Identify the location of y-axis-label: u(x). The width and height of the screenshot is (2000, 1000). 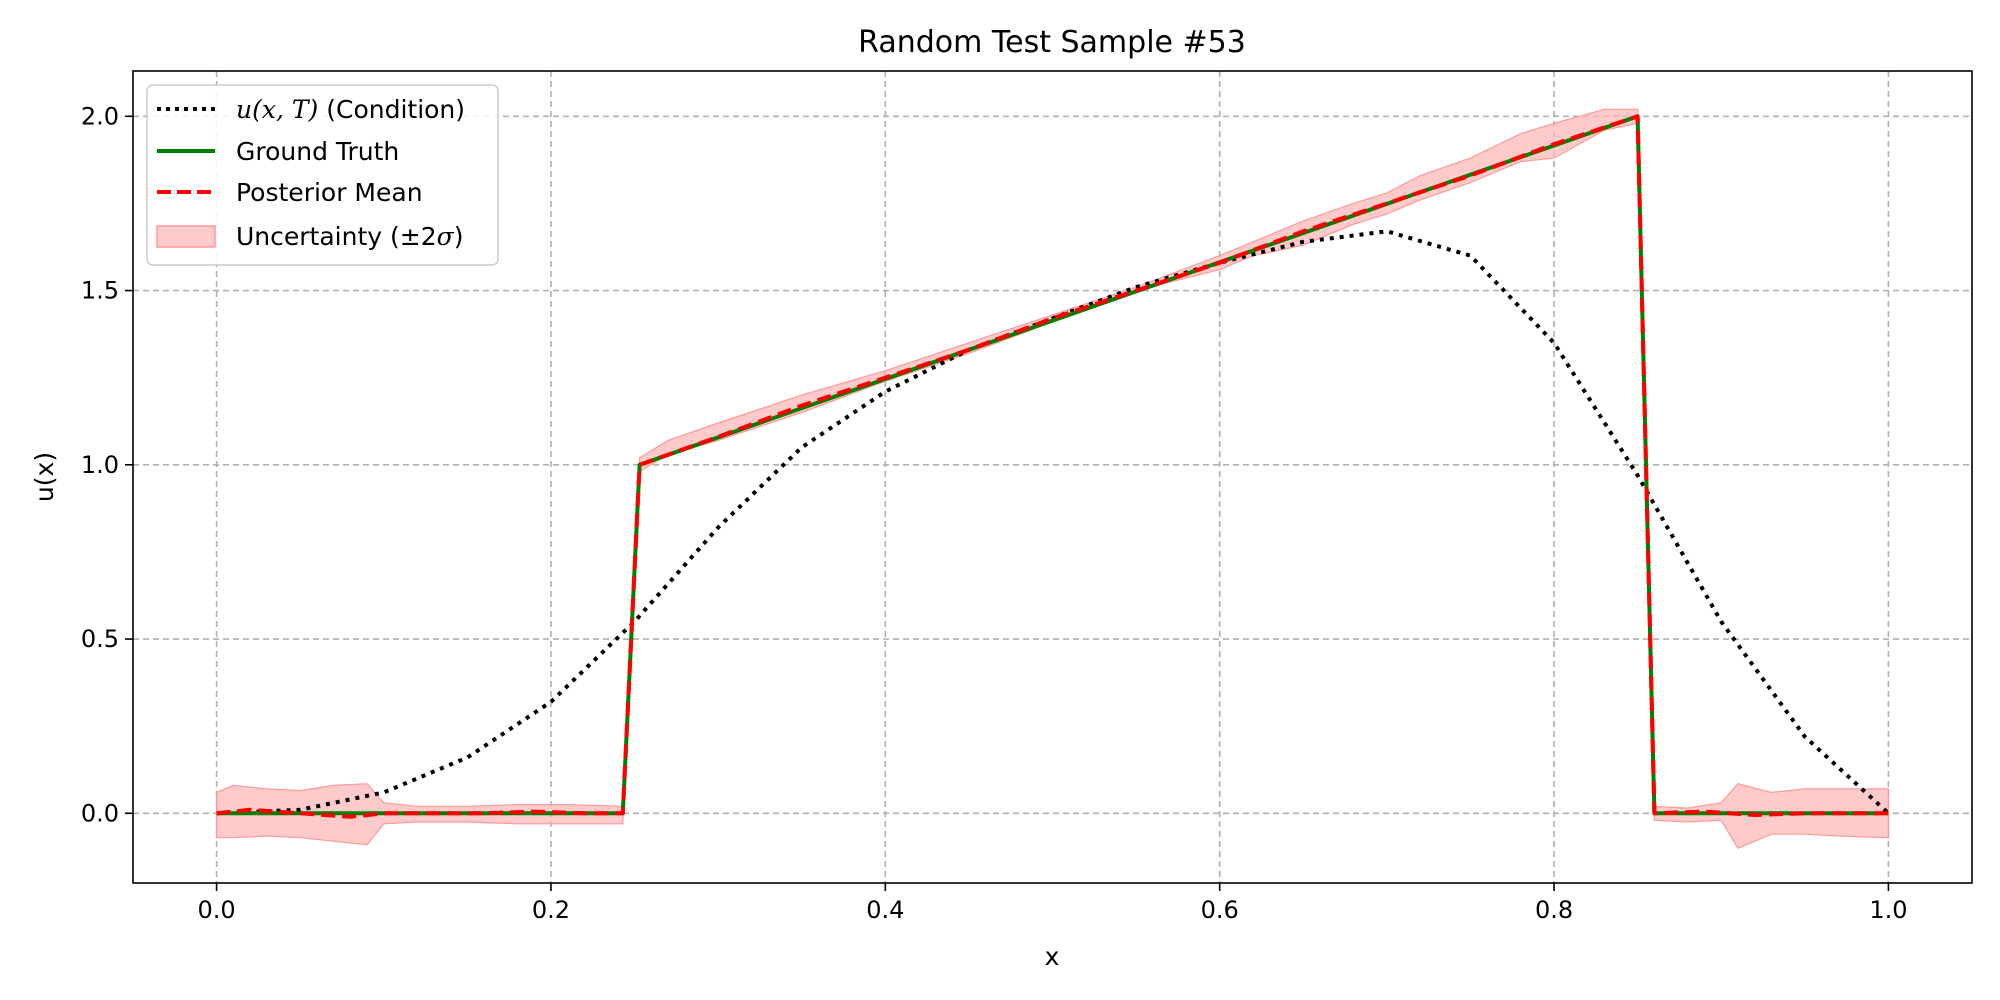
(44, 477).